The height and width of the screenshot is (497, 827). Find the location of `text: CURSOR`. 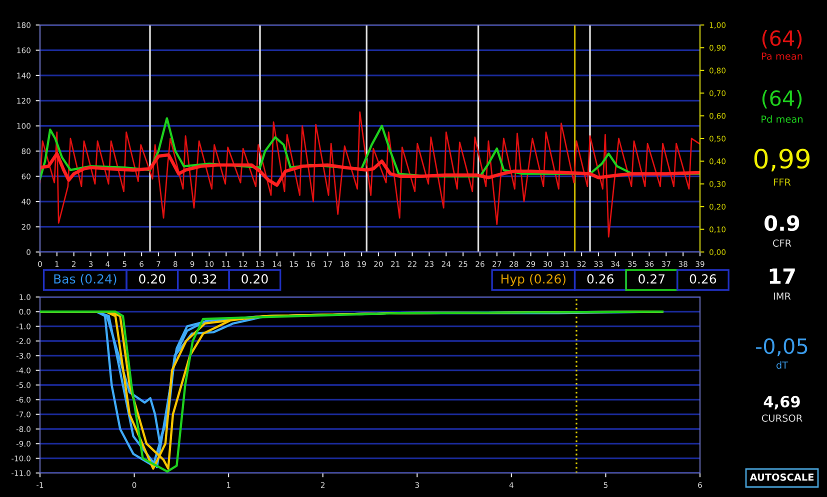

text: CURSOR is located at coordinates (782, 418).